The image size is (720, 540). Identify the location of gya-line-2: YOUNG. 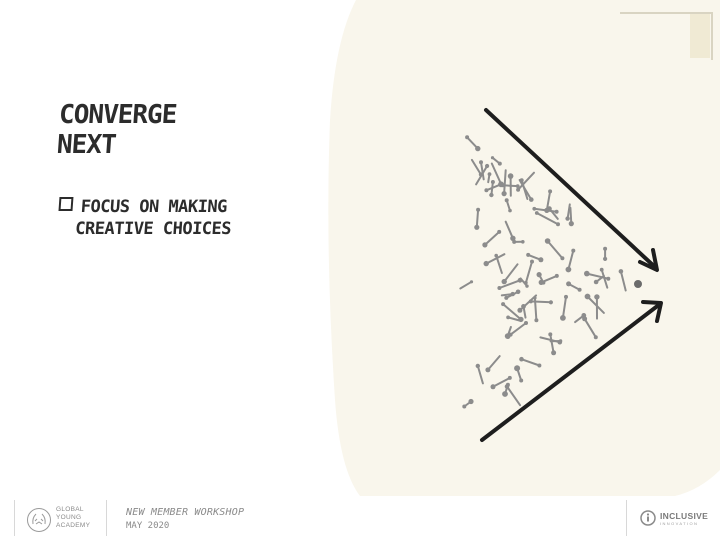
(69, 517).